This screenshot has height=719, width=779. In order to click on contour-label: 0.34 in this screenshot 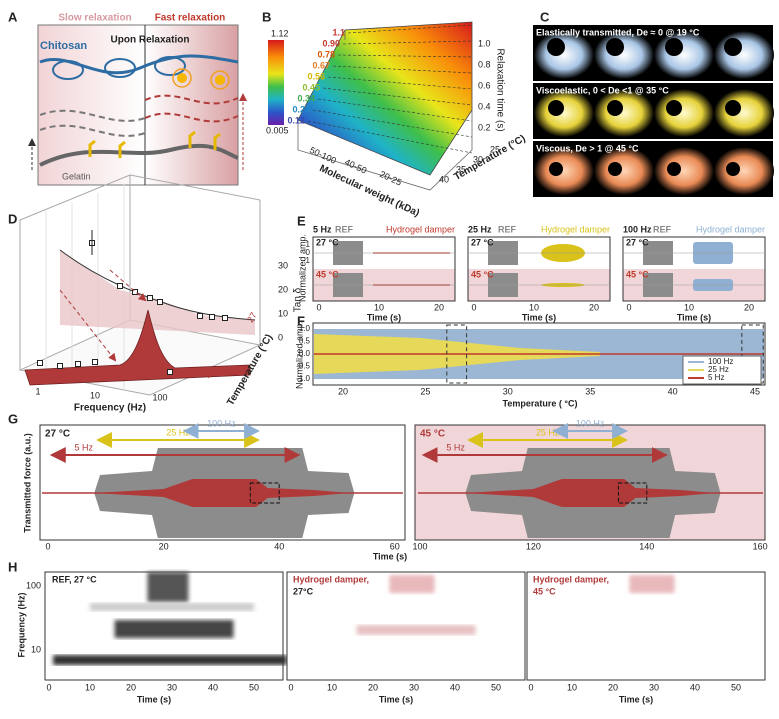, I will do `click(306, 98)`.